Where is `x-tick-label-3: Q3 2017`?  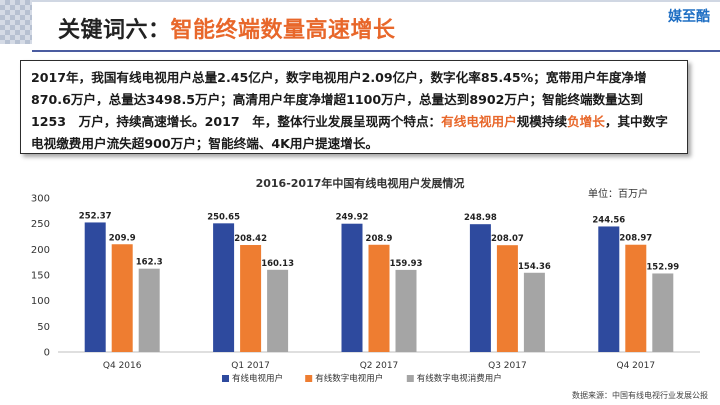 x-tick-label-3: Q3 2017 is located at coordinates (507, 366).